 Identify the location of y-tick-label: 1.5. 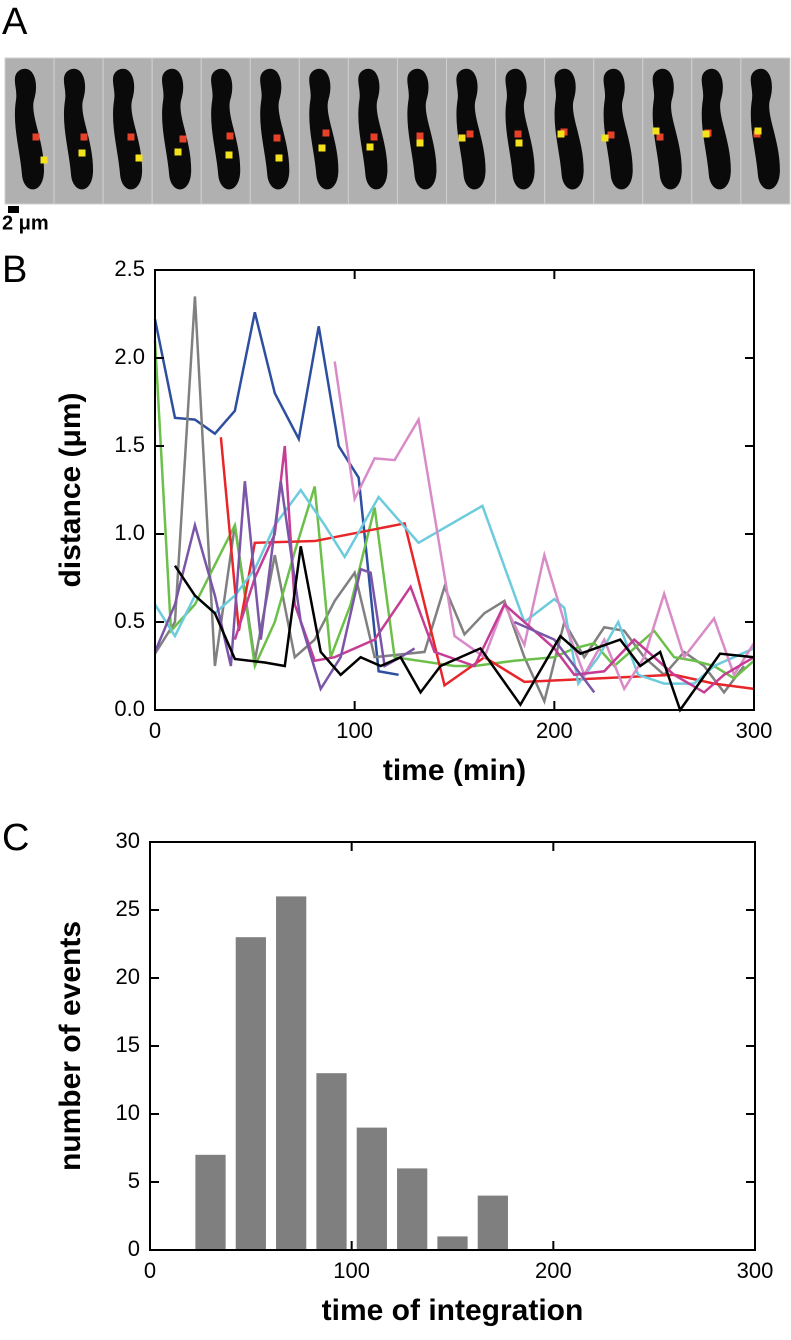
(129, 444).